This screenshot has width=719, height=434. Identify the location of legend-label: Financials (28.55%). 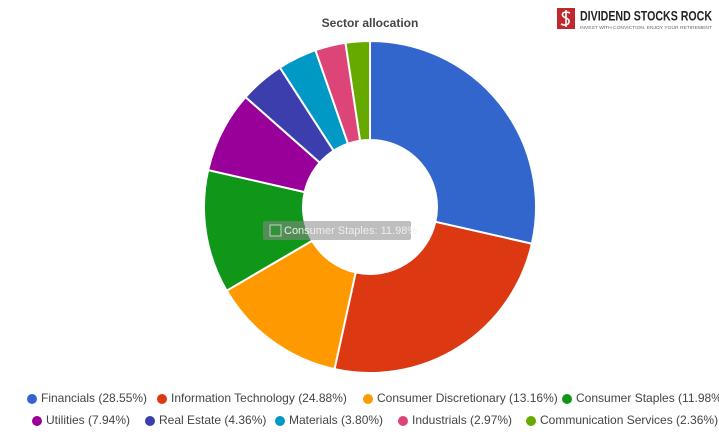
(94, 398).